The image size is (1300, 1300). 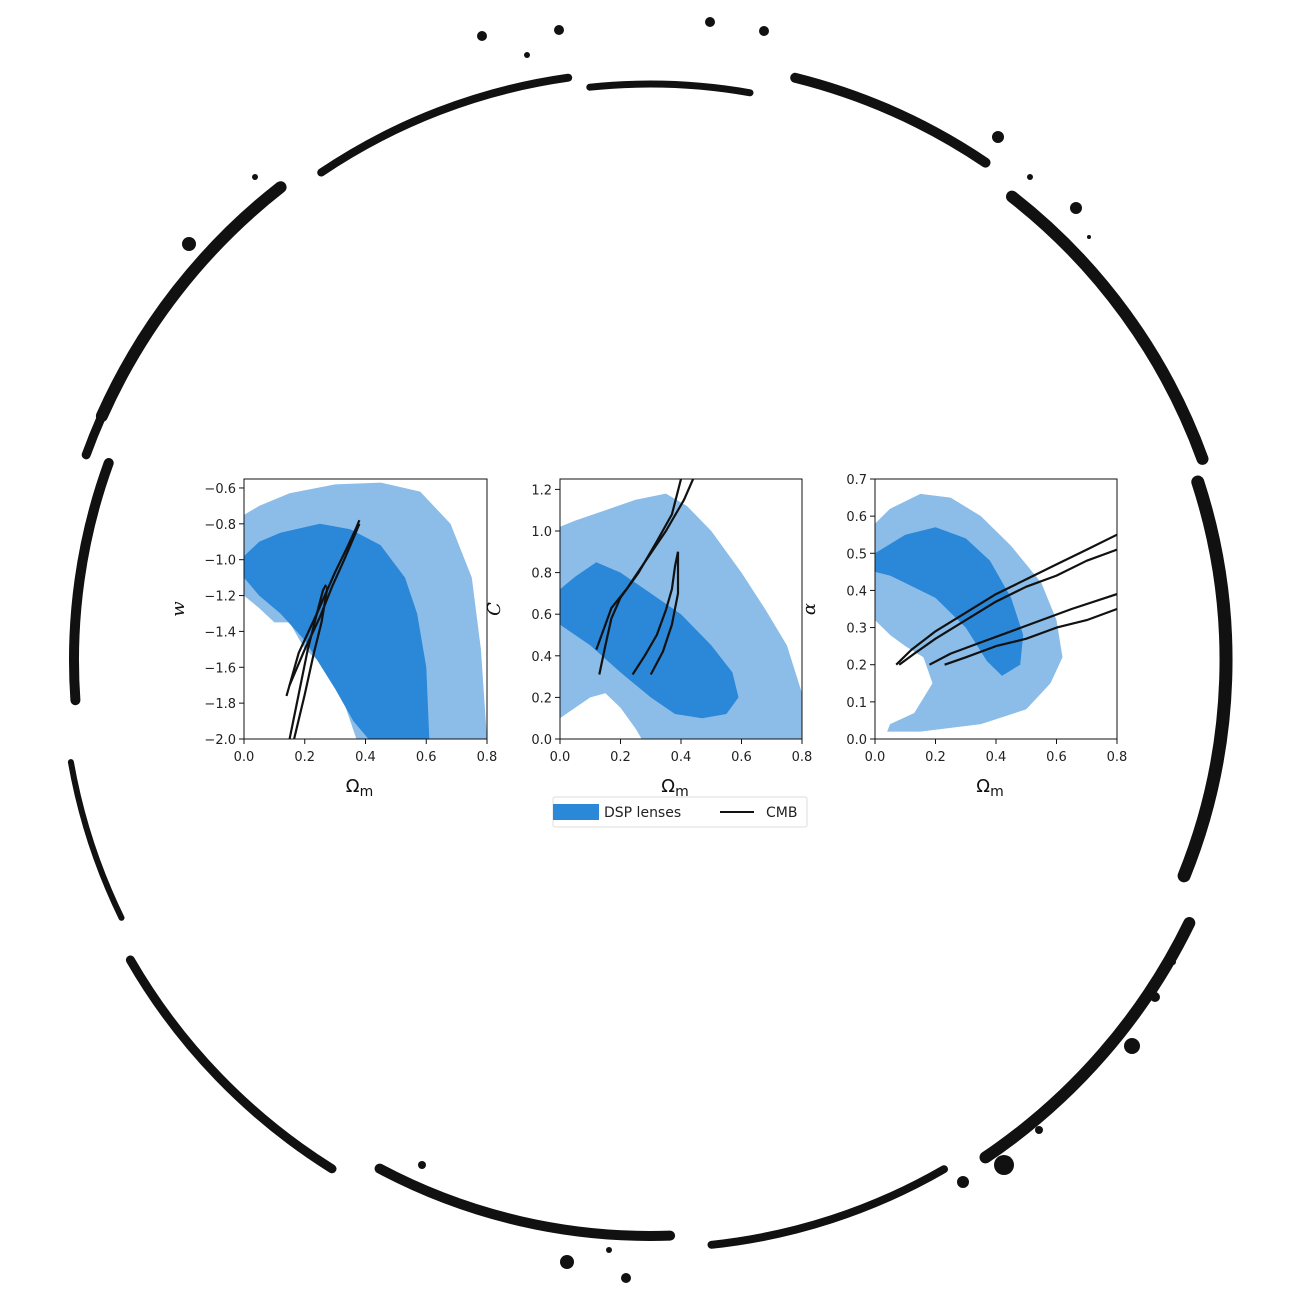 I want to click on y-axis-label: C, so click(x=494, y=609).